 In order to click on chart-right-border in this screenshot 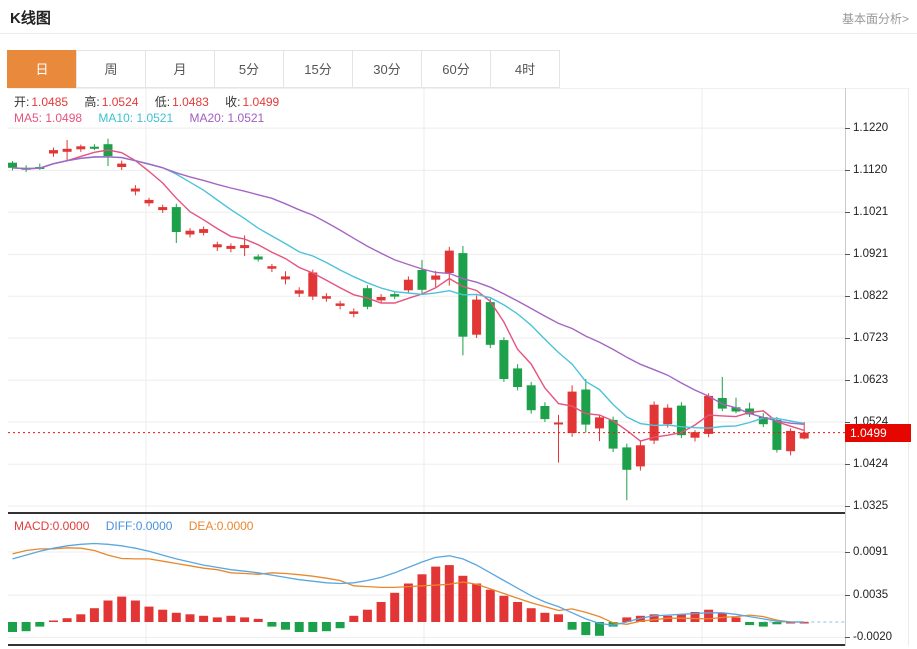, I will do `click(908, 367)`.